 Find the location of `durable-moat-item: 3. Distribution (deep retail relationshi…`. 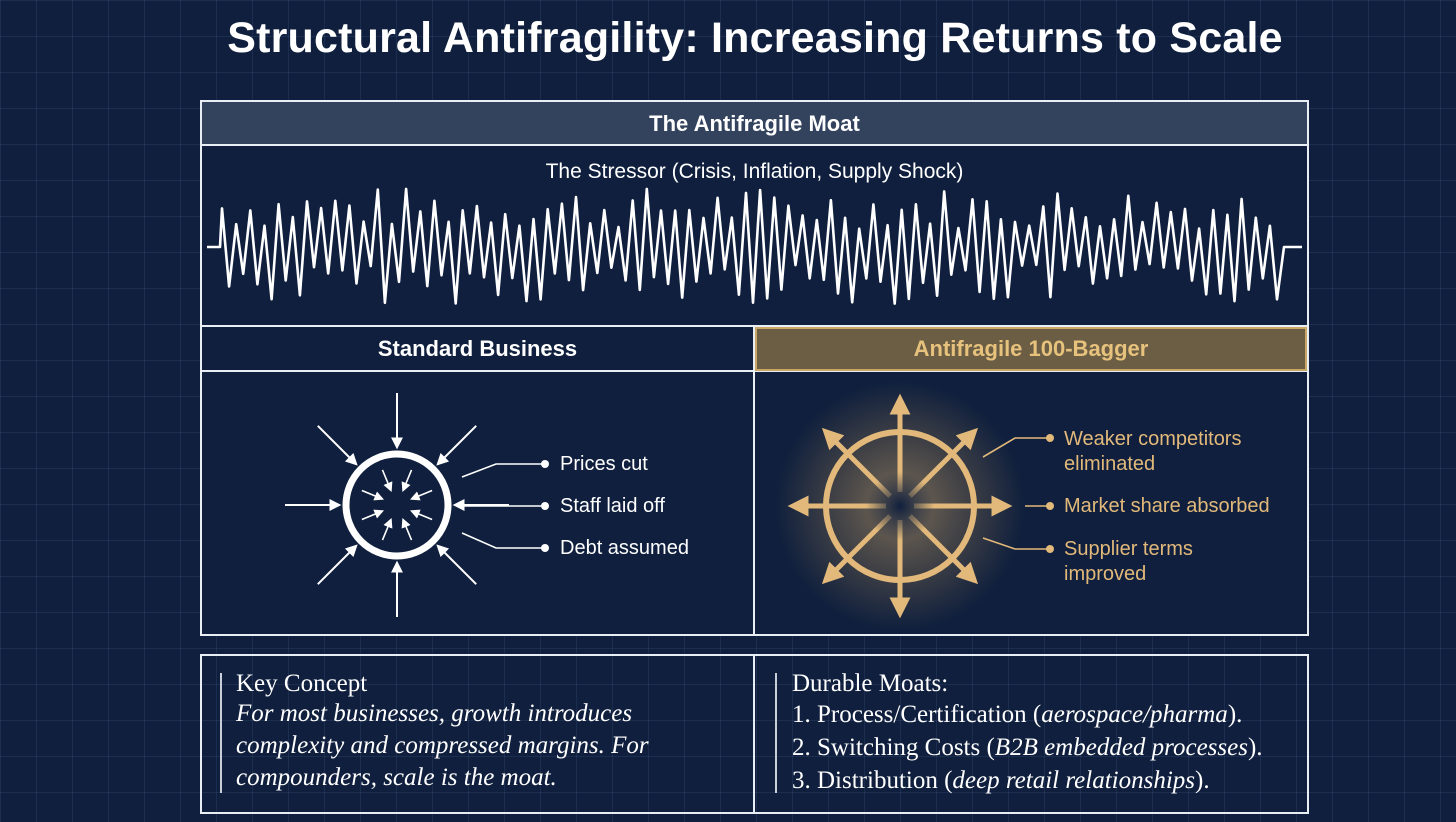

durable-moat-item: 3. Distribution (deep retail relationshi… is located at coordinates (1001, 780).